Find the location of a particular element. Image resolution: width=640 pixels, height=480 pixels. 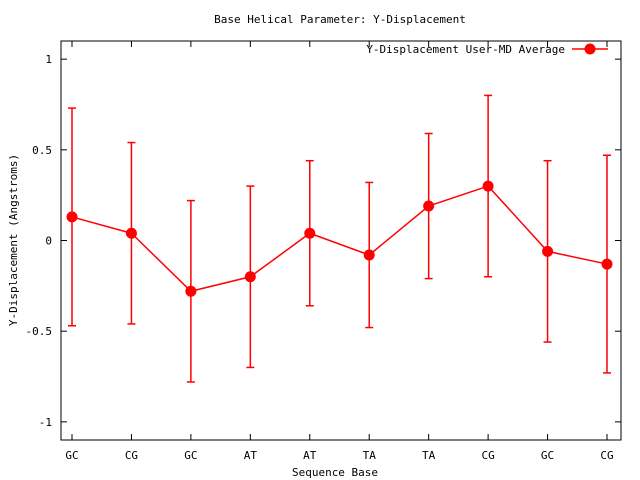

y-tick-label: -1 is located at coordinates (45, 422).